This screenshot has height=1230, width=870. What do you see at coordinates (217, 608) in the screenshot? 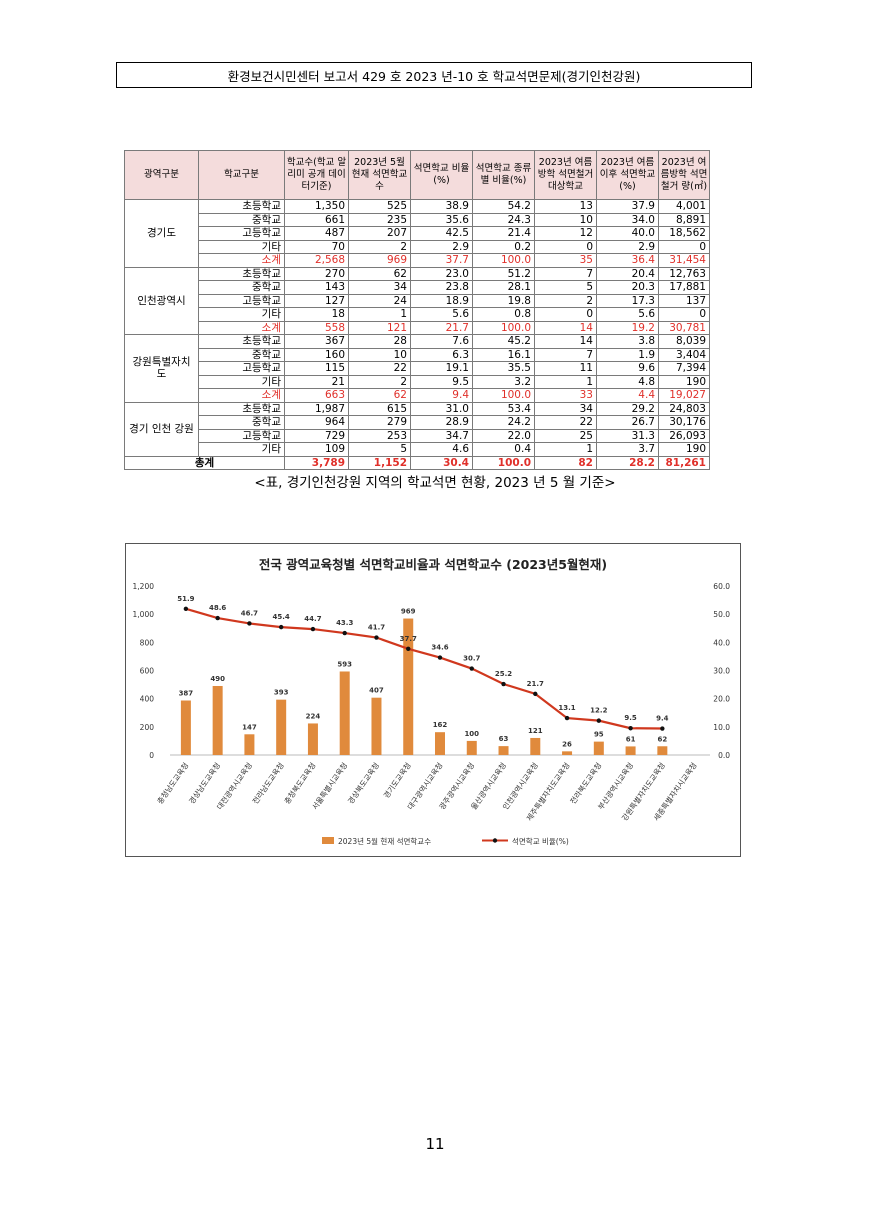
I see `rate-data-label: 48.6` at bounding box center [217, 608].